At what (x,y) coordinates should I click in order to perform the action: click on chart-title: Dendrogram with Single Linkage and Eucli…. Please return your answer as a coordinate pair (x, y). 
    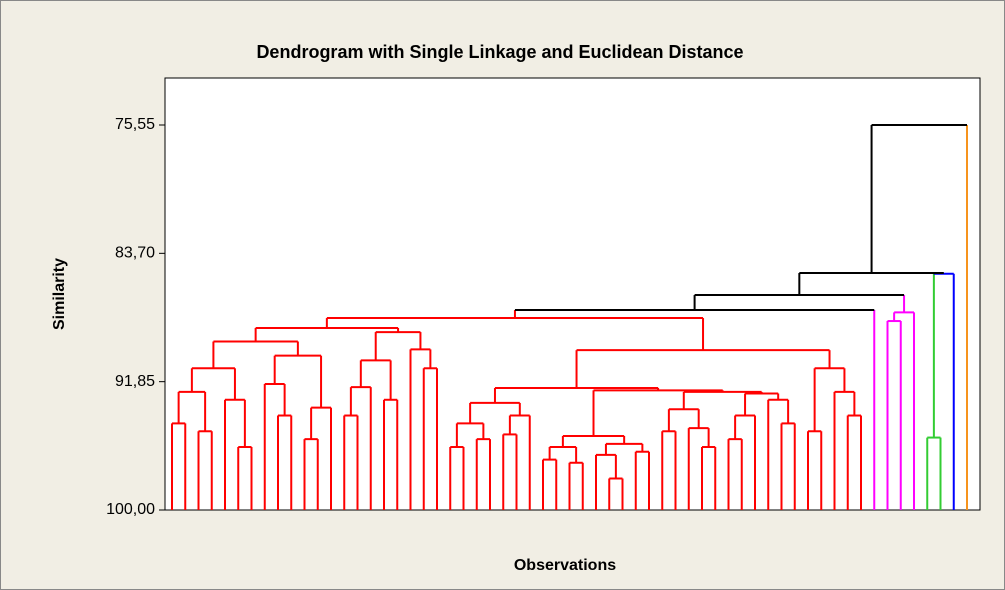
    Looking at the image, I should click on (499, 52).